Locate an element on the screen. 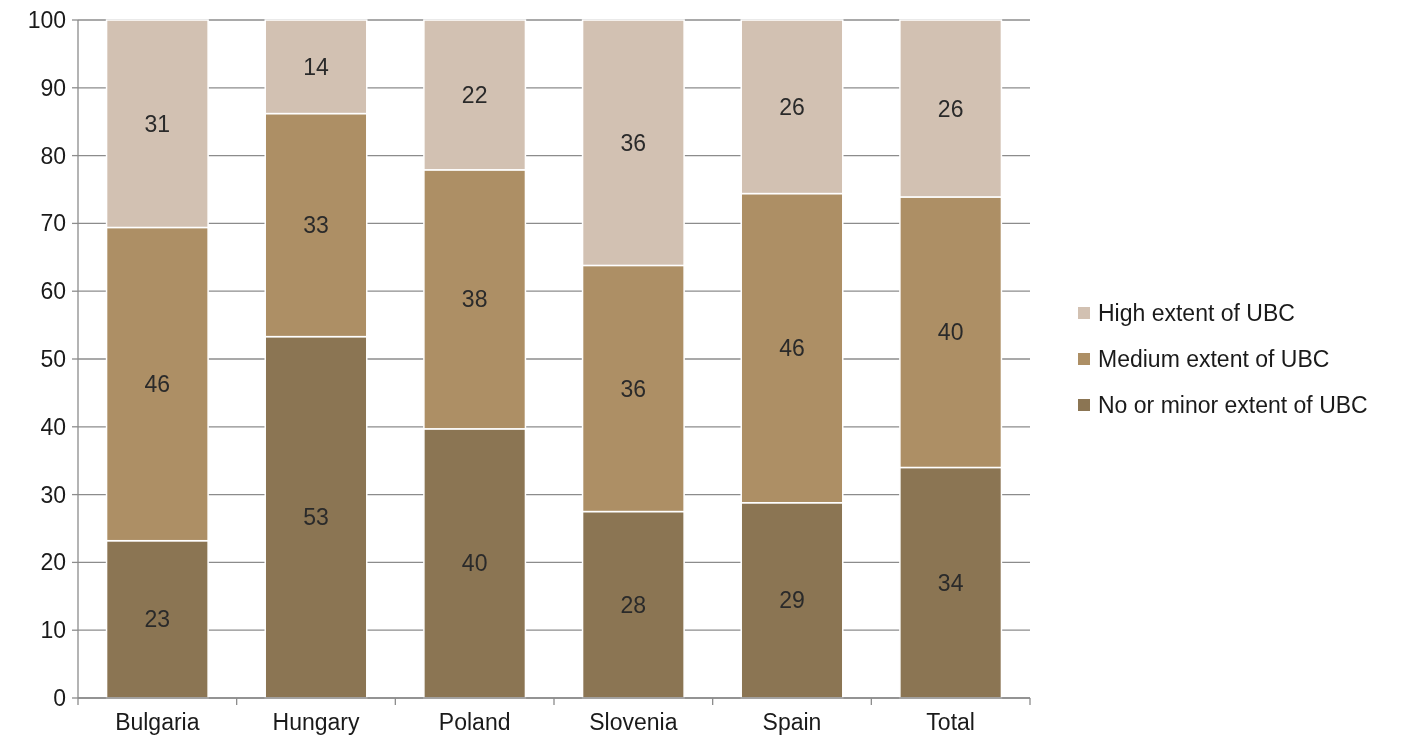  data-label: 53 is located at coordinates (316, 517).